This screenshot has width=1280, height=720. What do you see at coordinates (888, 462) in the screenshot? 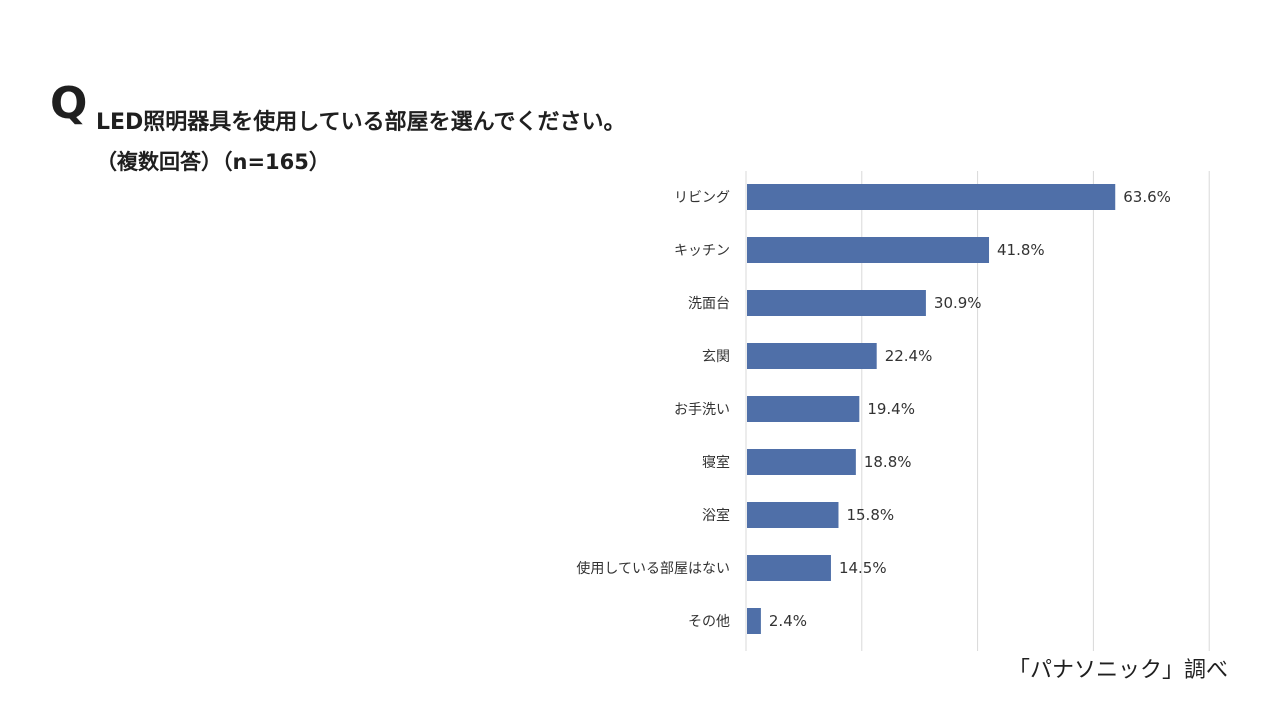
I see `value-label: 18.8%` at bounding box center [888, 462].